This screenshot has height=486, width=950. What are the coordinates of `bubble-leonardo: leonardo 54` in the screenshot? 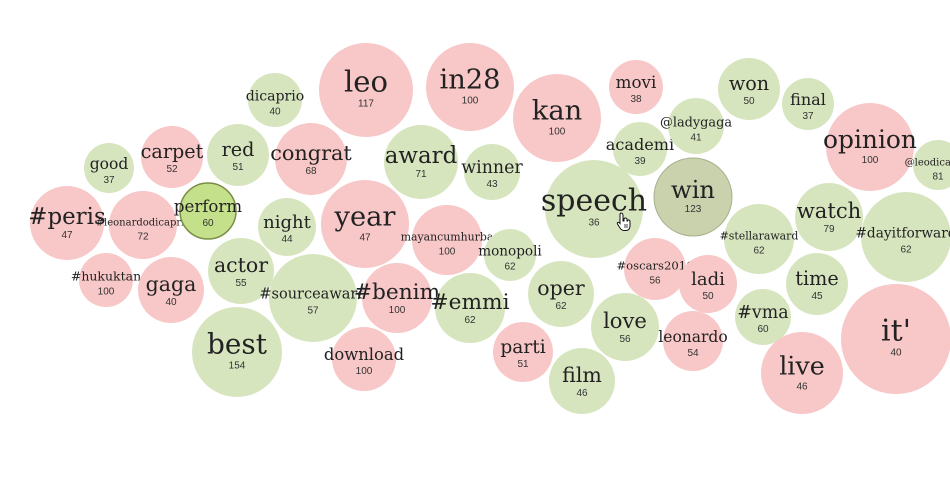 It's located at (693, 341).